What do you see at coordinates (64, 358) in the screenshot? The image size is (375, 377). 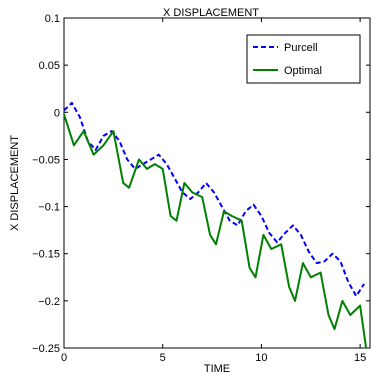 I see `x-tick-label: 0` at bounding box center [64, 358].